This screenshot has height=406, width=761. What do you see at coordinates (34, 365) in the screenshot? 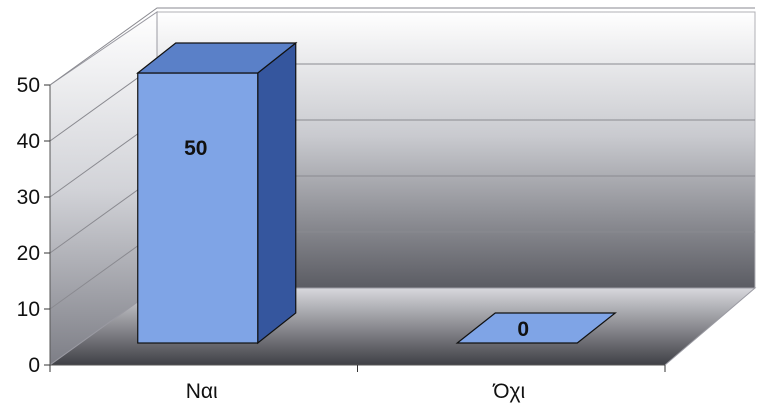
I see `y-tick-label: 0` at bounding box center [34, 365].